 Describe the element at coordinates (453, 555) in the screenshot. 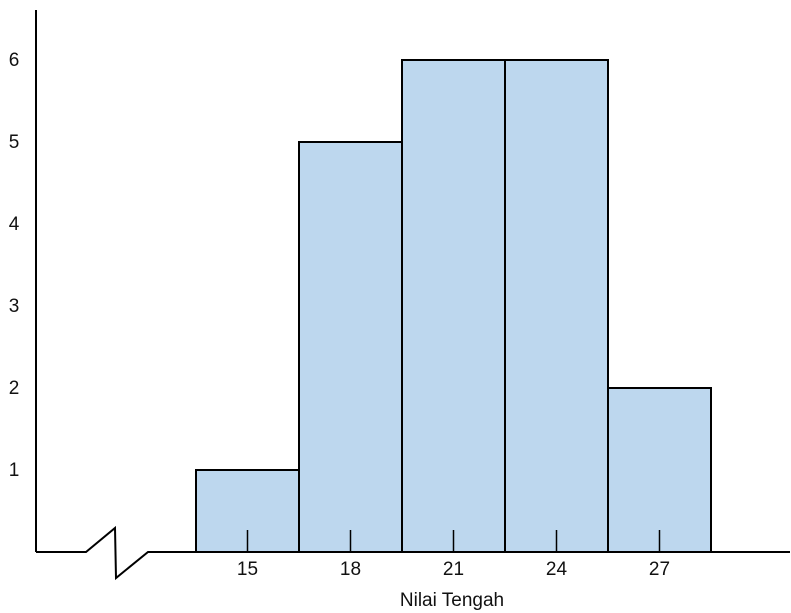

I see `x-axis-ticks: 15 18 21 24 27` at that location.